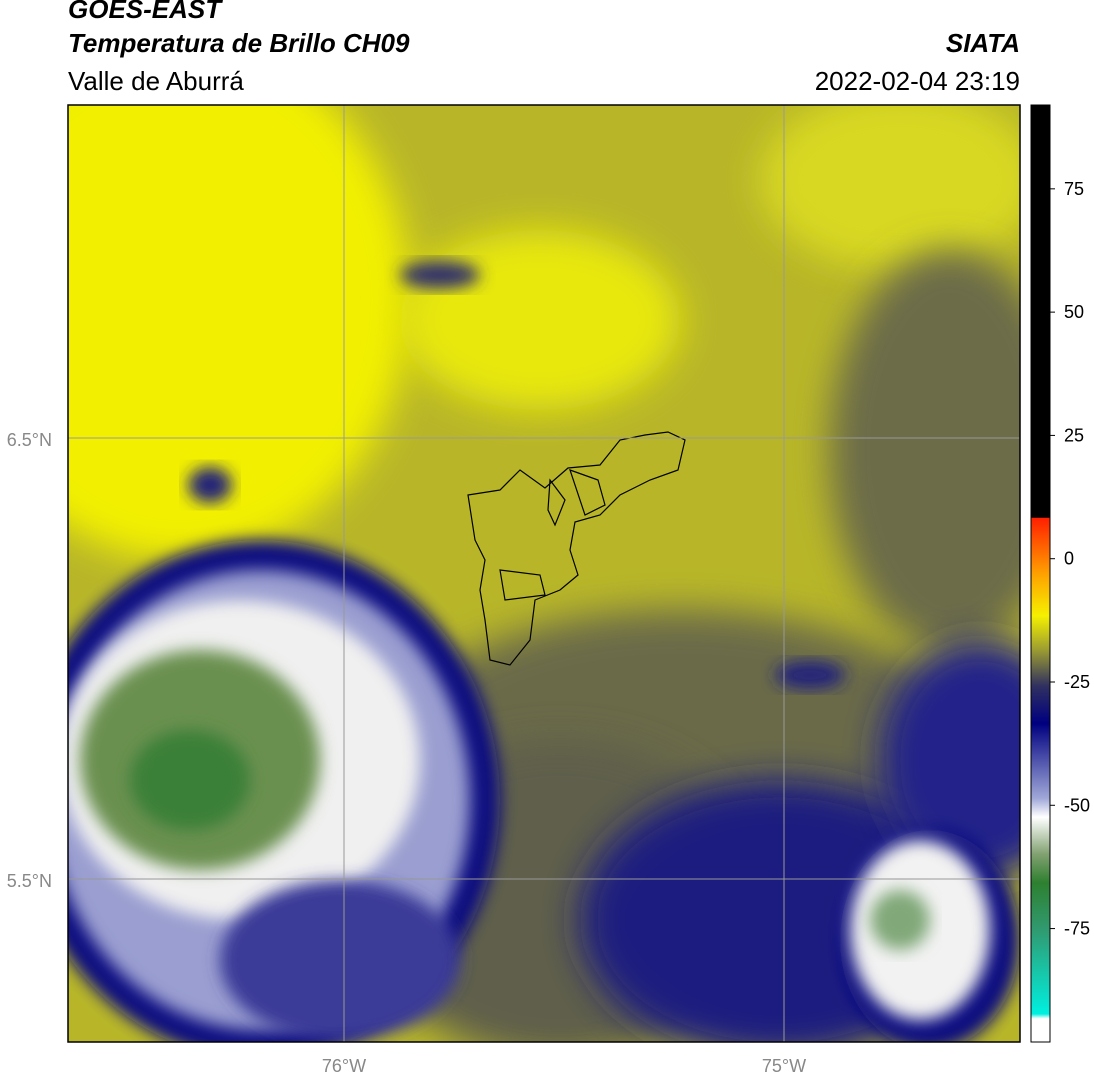 Image resolution: width=1094 pixels, height=1078 pixels. Describe the element at coordinates (982, 43) in the screenshot. I see `source: SIATA` at that location.